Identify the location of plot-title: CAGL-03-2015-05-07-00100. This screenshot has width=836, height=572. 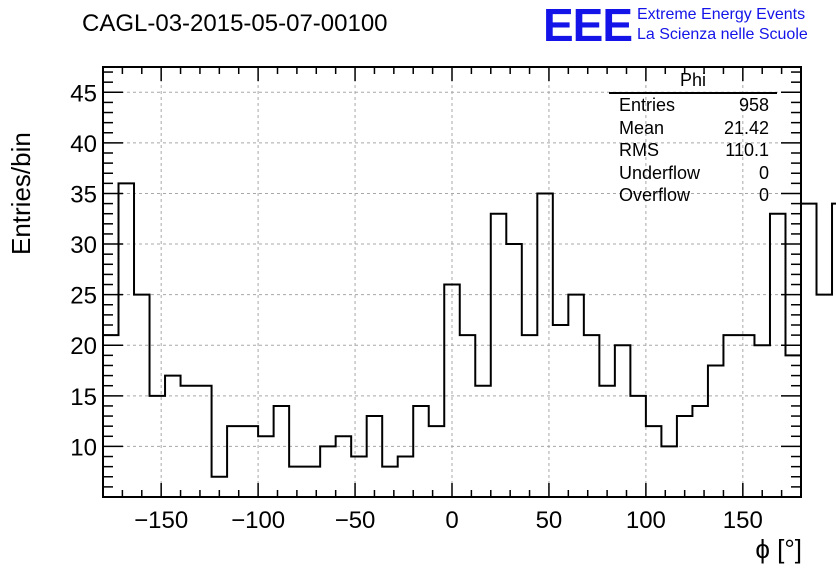
(235, 23).